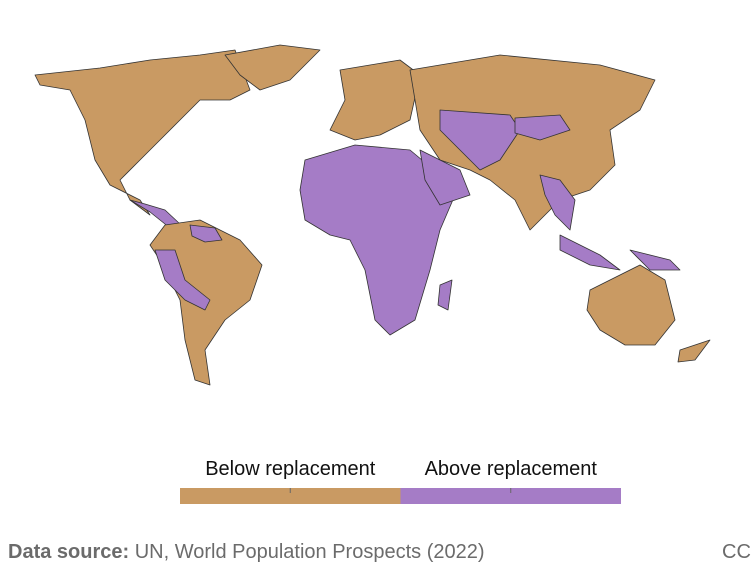  Describe the element at coordinates (480, 140) in the screenshot. I see `central-asia` at that location.